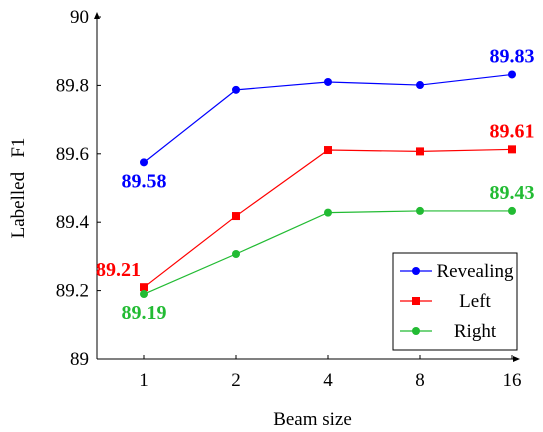  I want to click on legend: Revealing Left Right, so click(455, 301).